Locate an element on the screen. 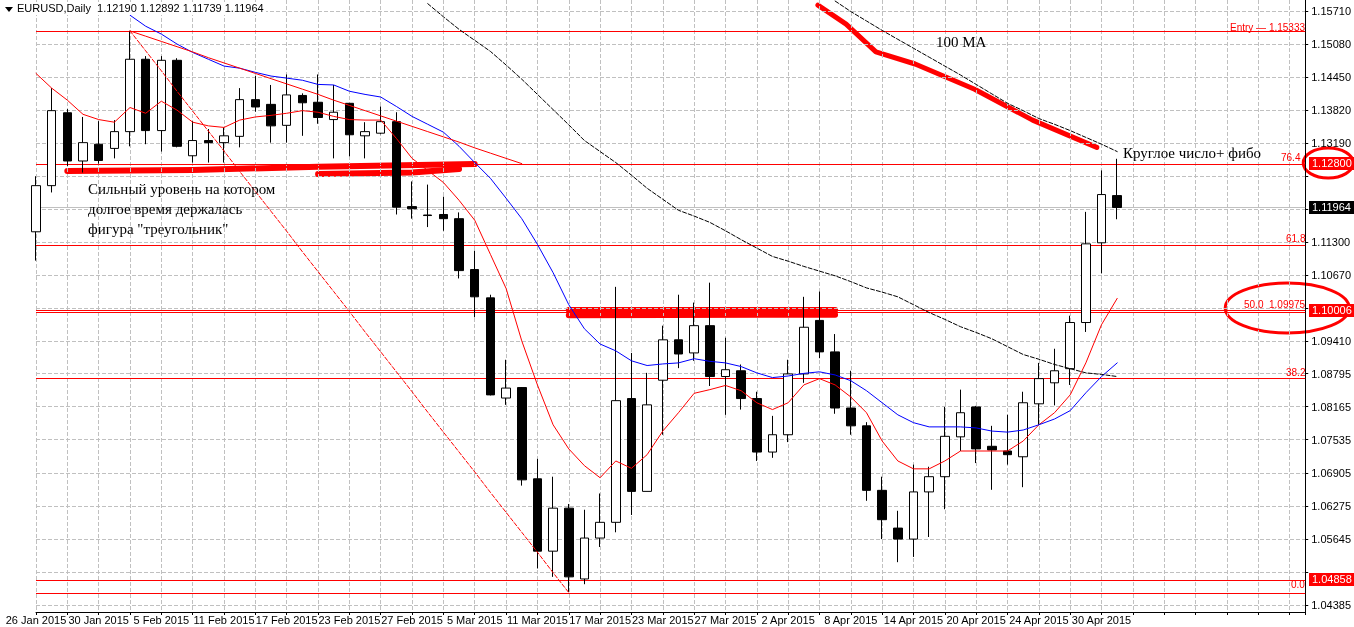 The width and height of the screenshot is (1354, 627). annotation: 76.4 is located at coordinates (1291, 157).